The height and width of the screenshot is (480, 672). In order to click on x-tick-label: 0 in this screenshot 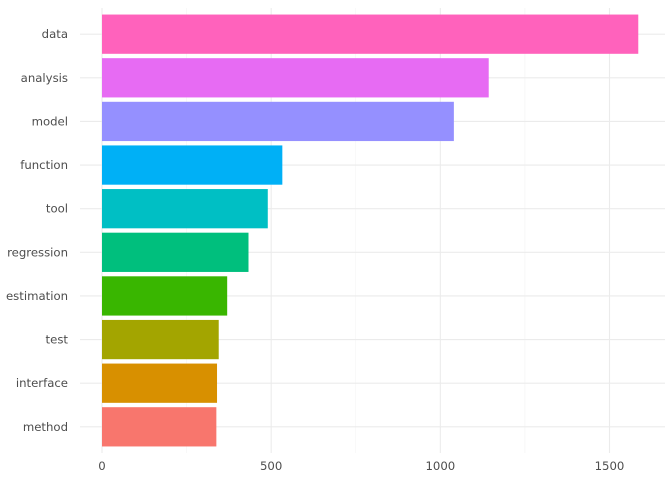, I will do `click(101, 466)`.